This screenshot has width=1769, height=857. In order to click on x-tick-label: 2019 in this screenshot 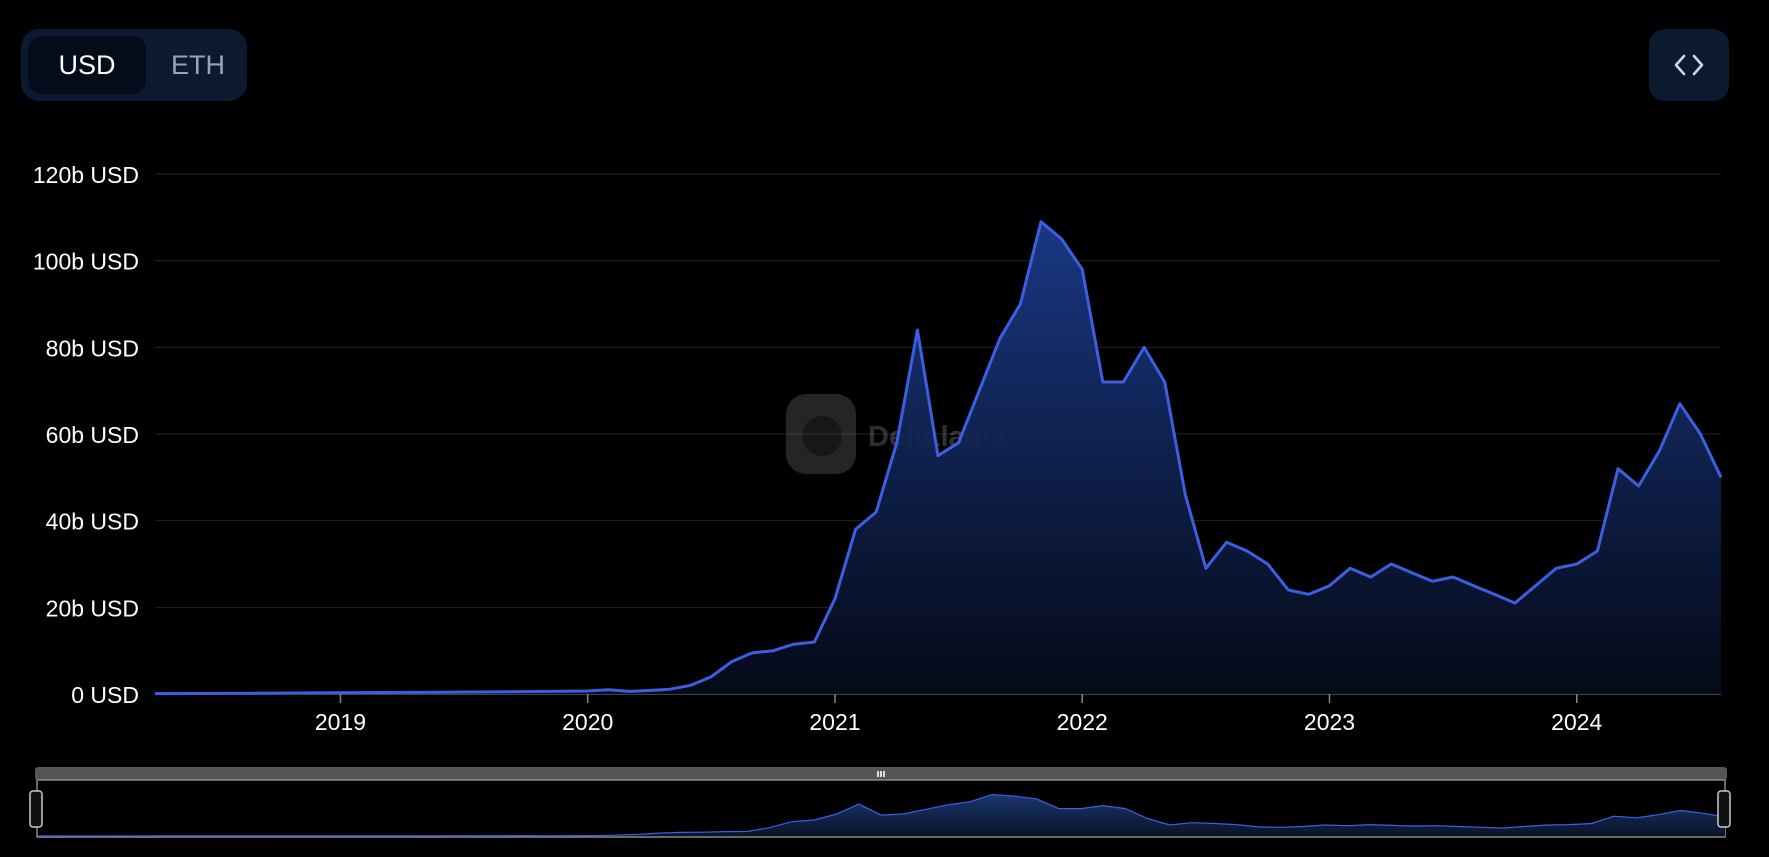, I will do `click(340, 722)`.